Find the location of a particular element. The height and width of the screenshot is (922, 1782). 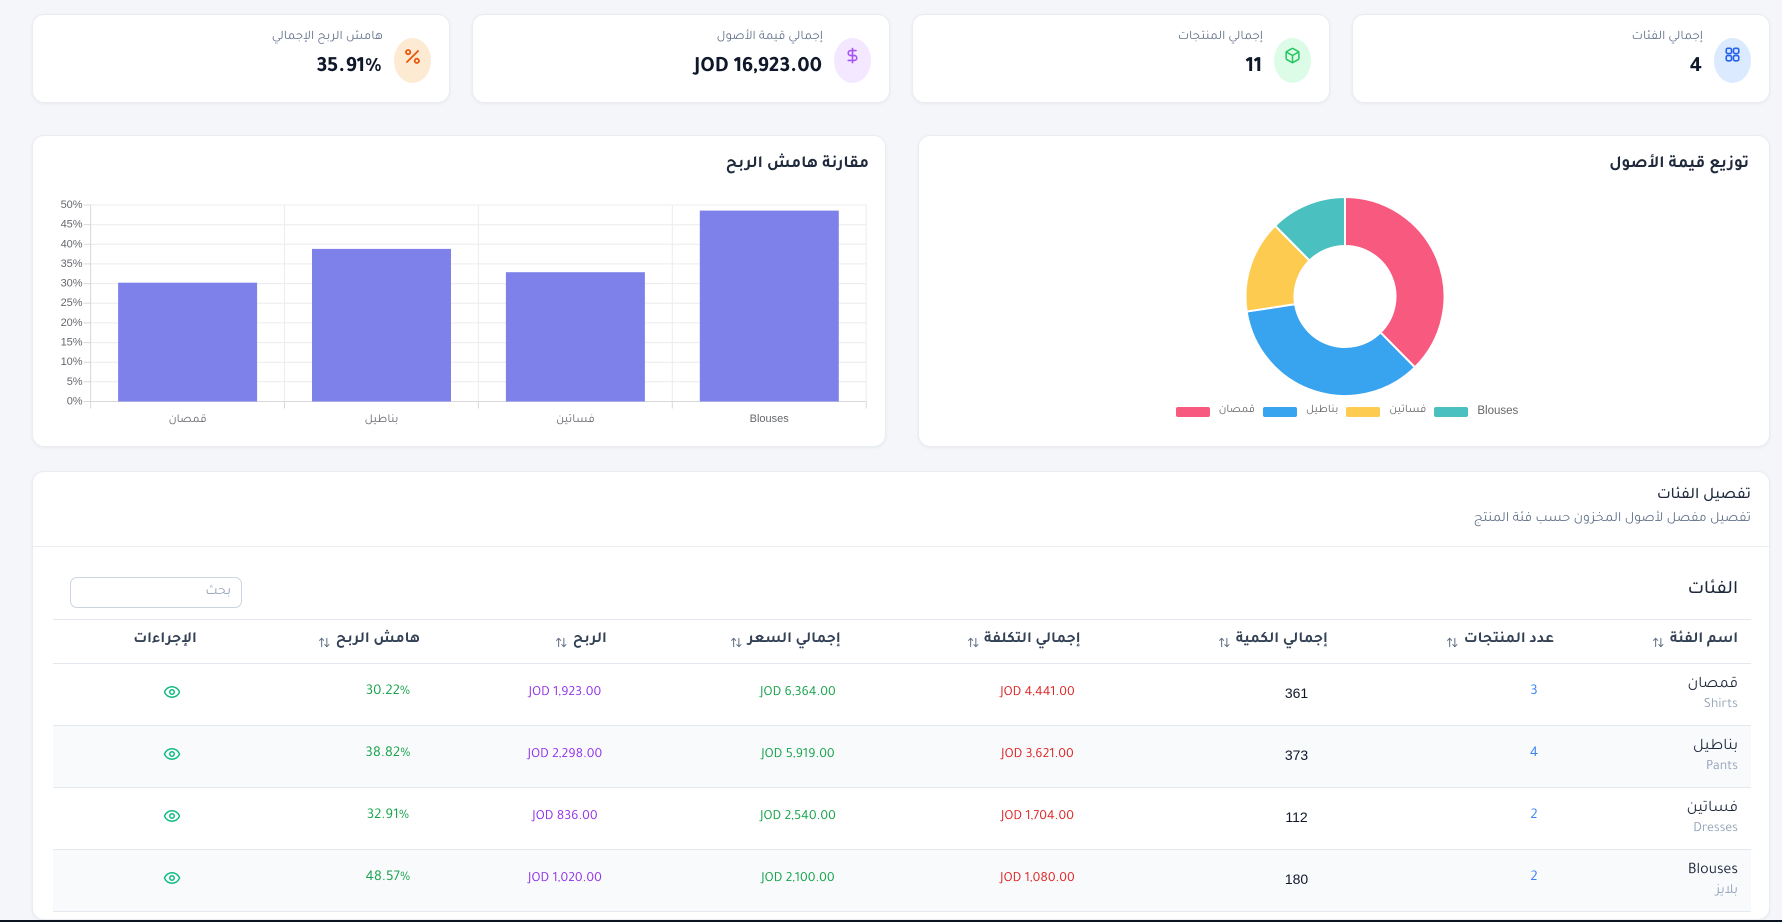

svg-text: قمصان is located at coordinates (188, 420).